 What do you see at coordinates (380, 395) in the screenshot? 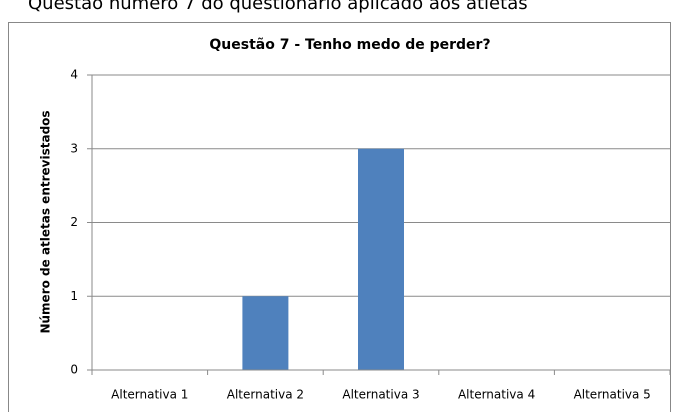
I see `x-tick-label: Alternativa 3` at bounding box center [380, 395].